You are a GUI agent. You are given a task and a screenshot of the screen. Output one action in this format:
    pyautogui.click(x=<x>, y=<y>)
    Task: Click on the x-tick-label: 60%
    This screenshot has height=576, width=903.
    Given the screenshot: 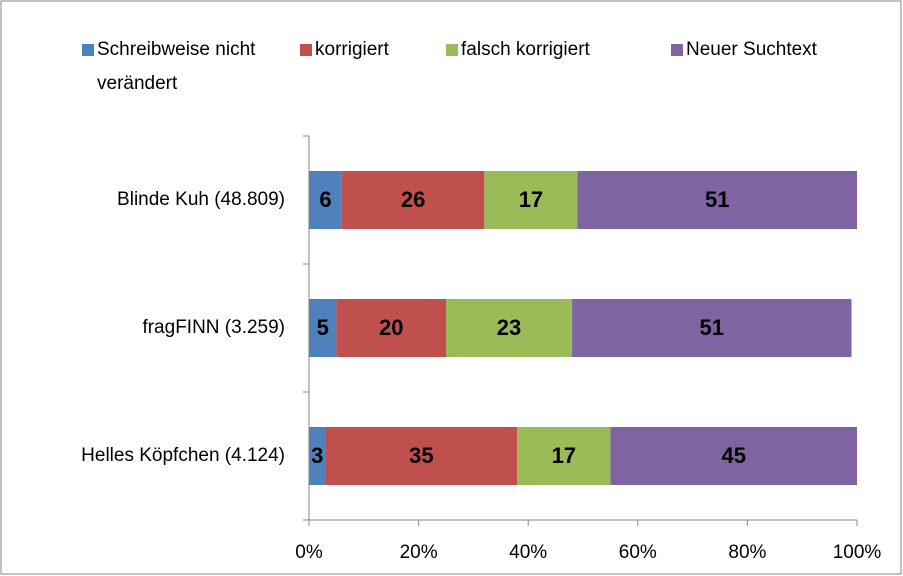 What is the action you would take?
    pyautogui.click(x=638, y=552)
    